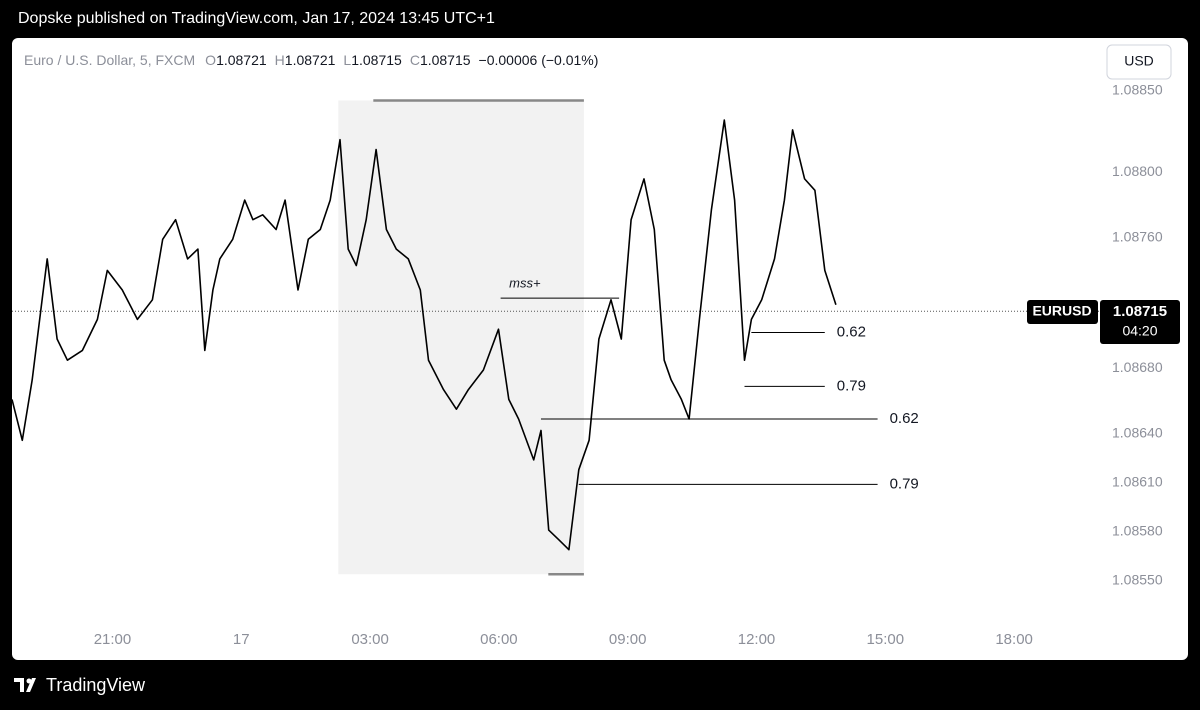 Image resolution: width=1200 pixels, height=710 pixels. What do you see at coordinates (1014, 639) in the screenshot?
I see `x-tick-label: 18:00` at bounding box center [1014, 639].